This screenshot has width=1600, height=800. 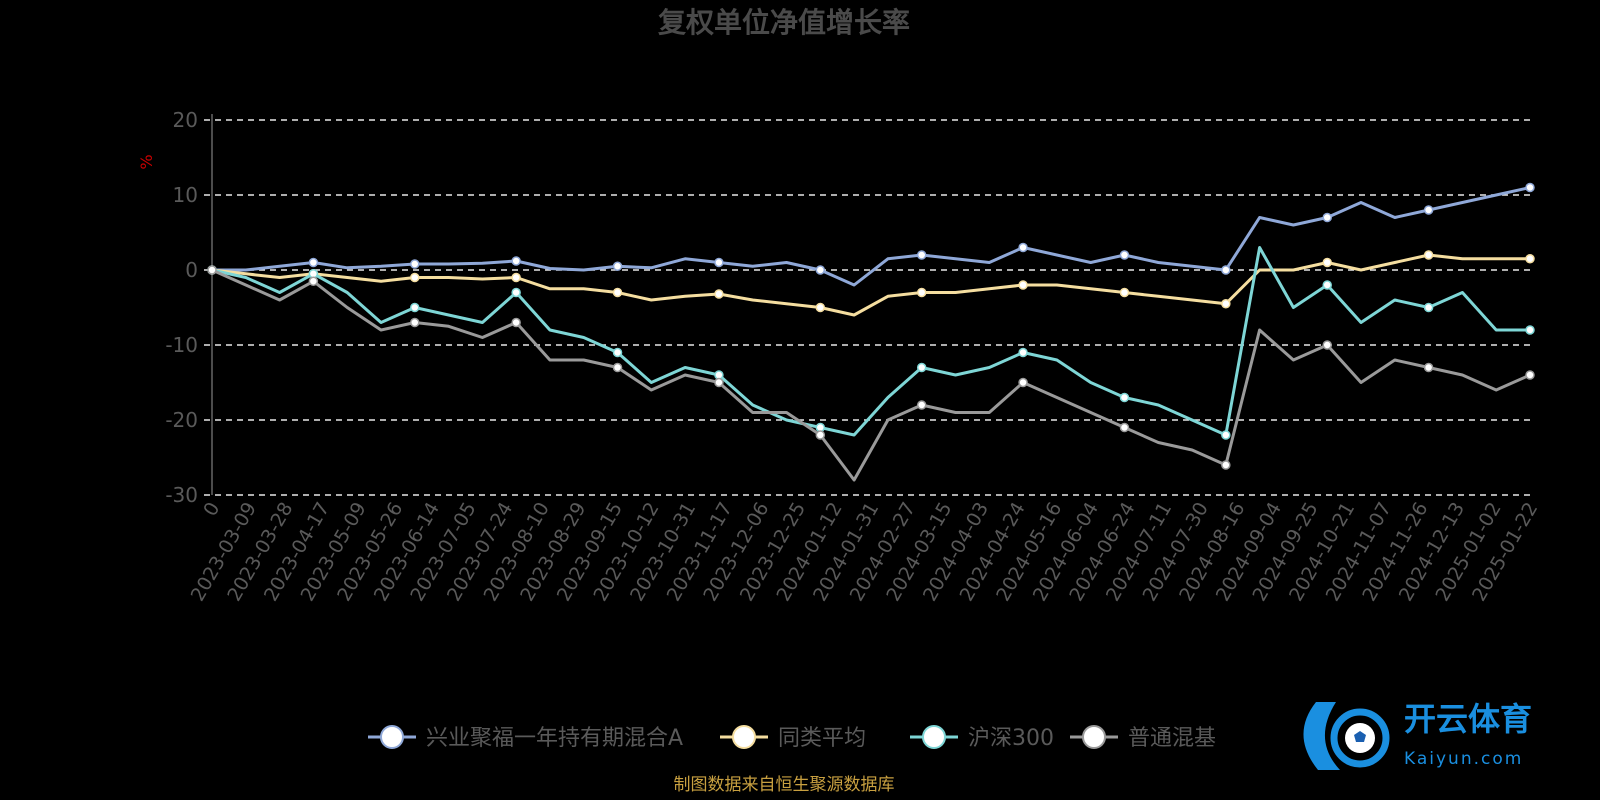 What do you see at coordinates (554, 738) in the screenshot?
I see `legend-label: 兴业聚福一年持有期混合A` at bounding box center [554, 738].